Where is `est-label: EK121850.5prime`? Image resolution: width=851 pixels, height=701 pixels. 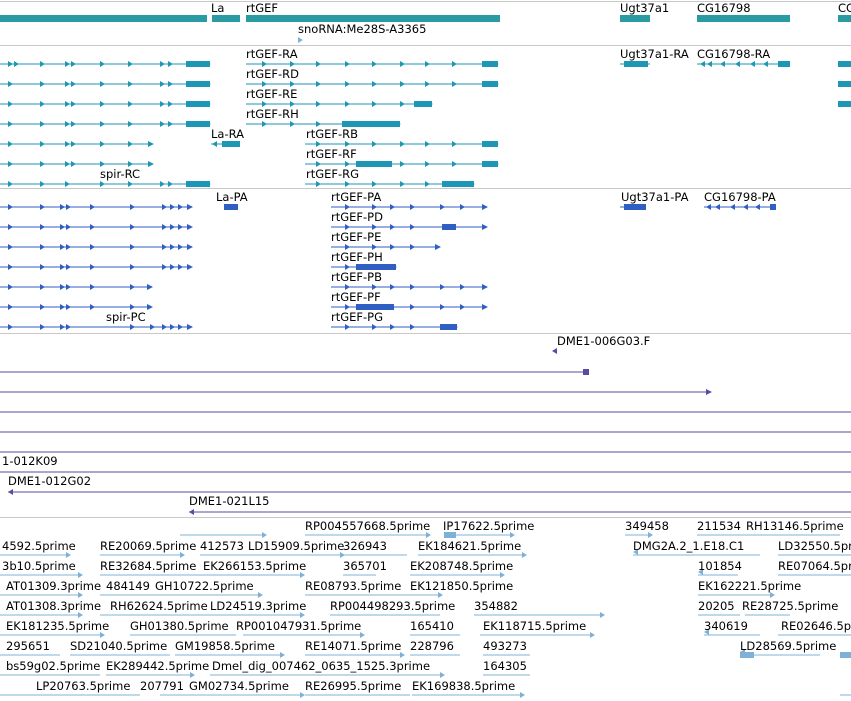 est-label: EK121850.5prime is located at coordinates (461, 586).